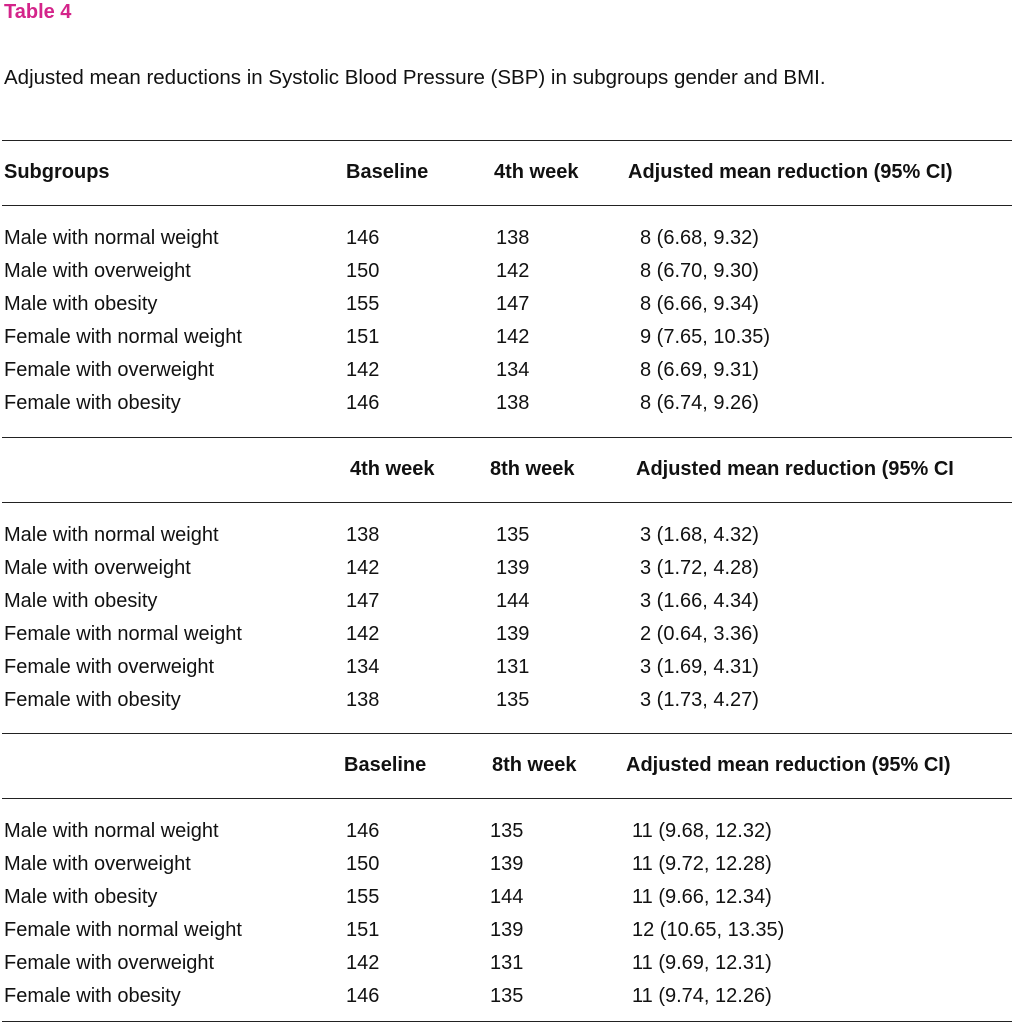  Describe the element at coordinates (708, 930) in the screenshot. I see `cell: 12 (10.65, 13.35)` at that location.